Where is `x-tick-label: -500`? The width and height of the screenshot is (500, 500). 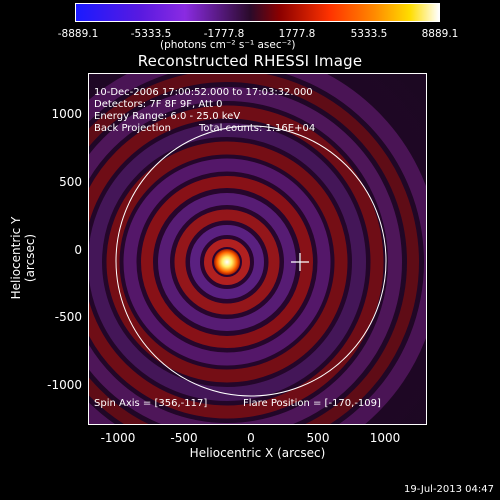
x-tick-label: -500 is located at coordinates (184, 438).